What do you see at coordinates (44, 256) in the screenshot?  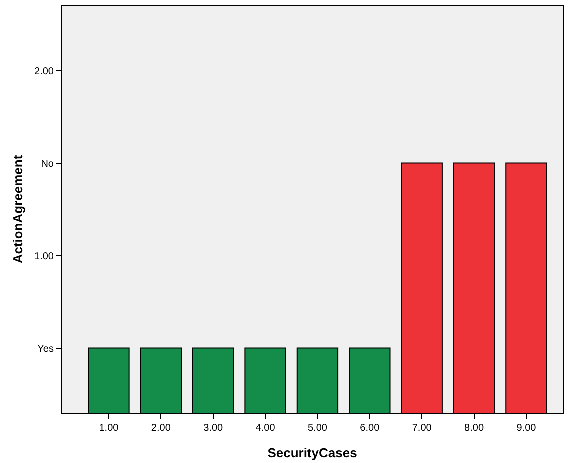 I see `y-tick-label: 1.00` at bounding box center [44, 256].